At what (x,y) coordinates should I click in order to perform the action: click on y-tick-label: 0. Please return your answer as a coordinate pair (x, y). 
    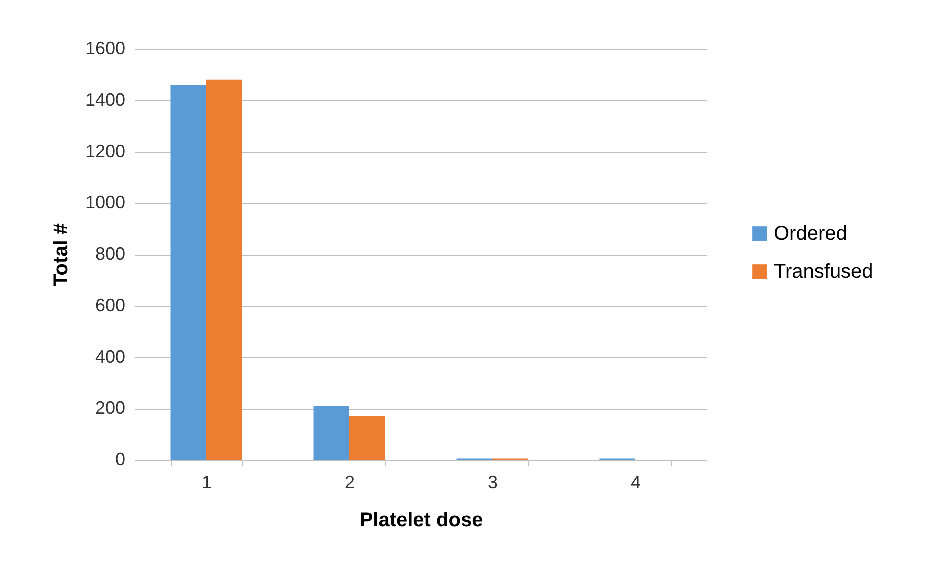
    Looking at the image, I should click on (120, 460).